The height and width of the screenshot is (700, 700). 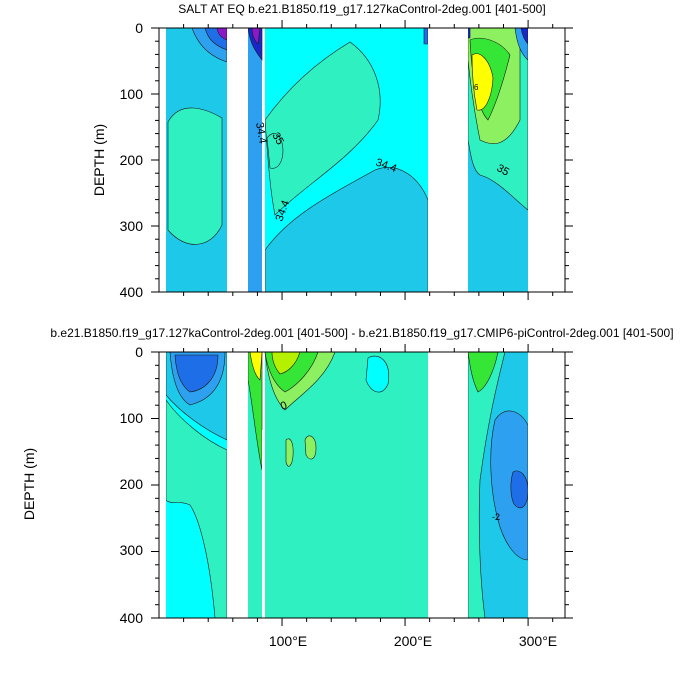 I want to click on bottom-basin-1-blue, so click(x=196, y=373).